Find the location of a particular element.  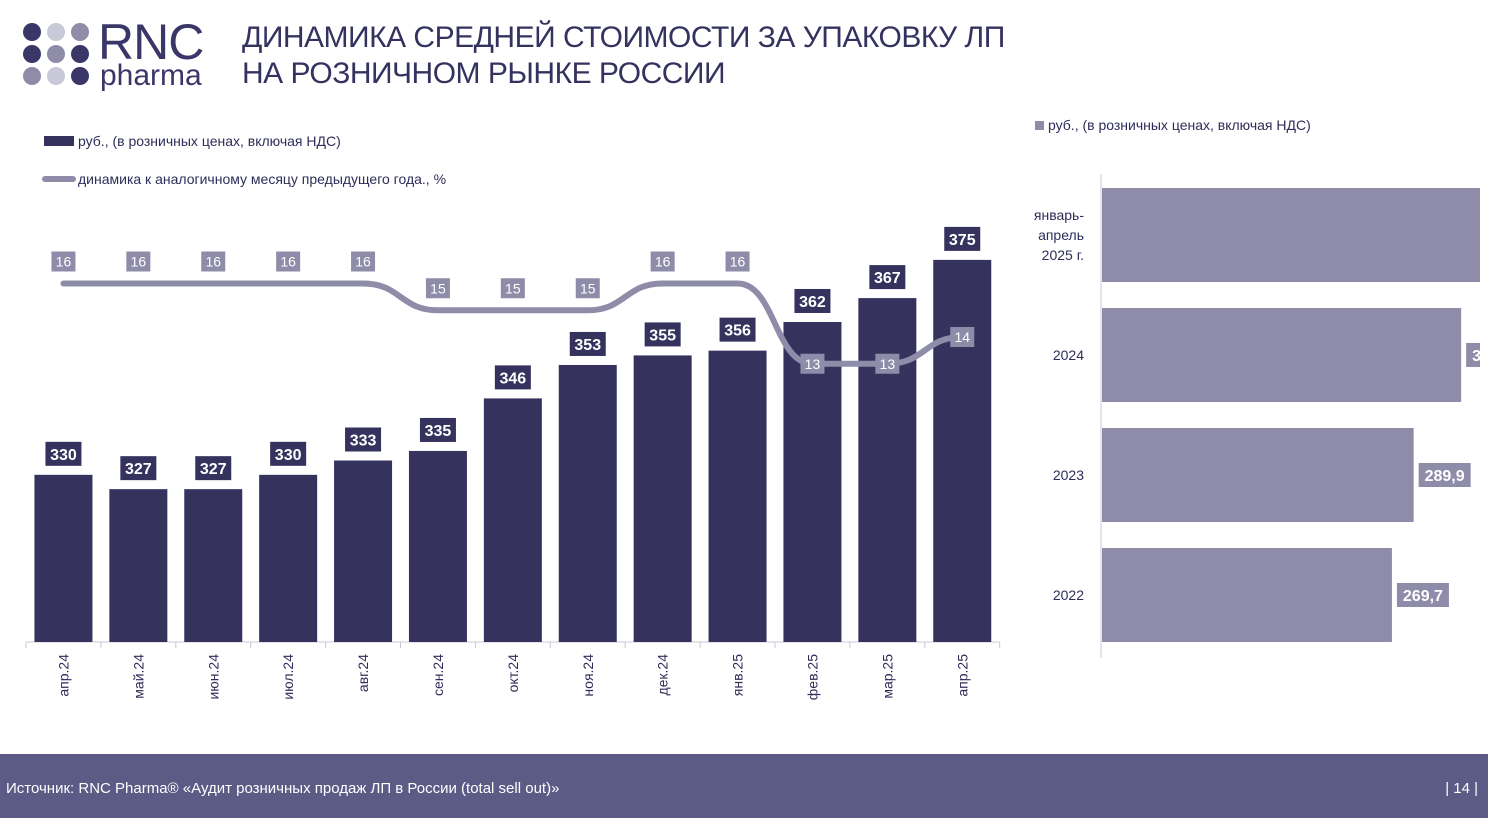

x-tick-label: апр.25 is located at coordinates (962, 675).